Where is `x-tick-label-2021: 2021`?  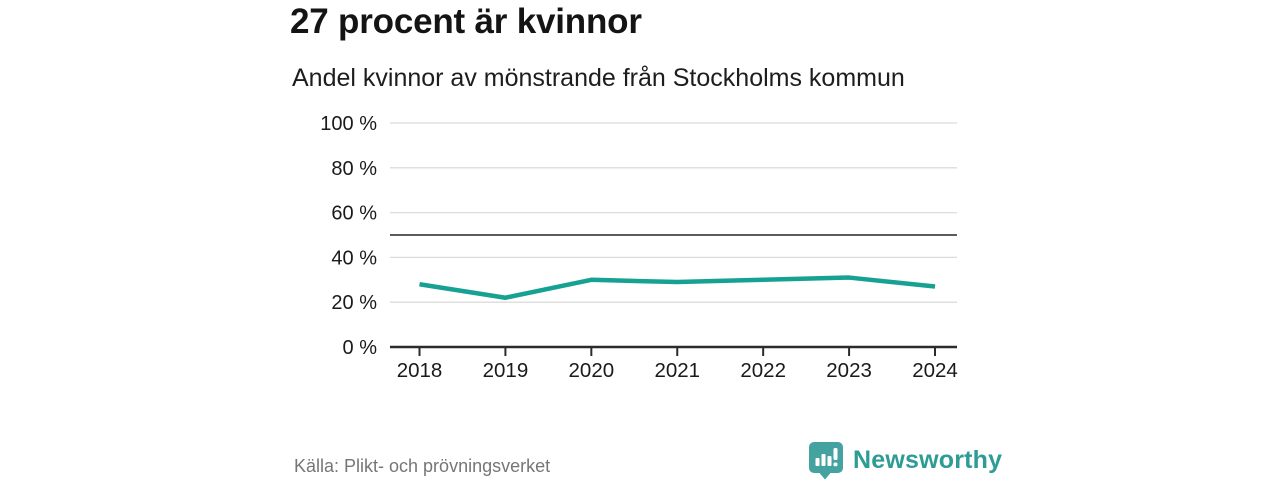 x-tick-label-2021: 2021 is located at coordinates (677, 370).